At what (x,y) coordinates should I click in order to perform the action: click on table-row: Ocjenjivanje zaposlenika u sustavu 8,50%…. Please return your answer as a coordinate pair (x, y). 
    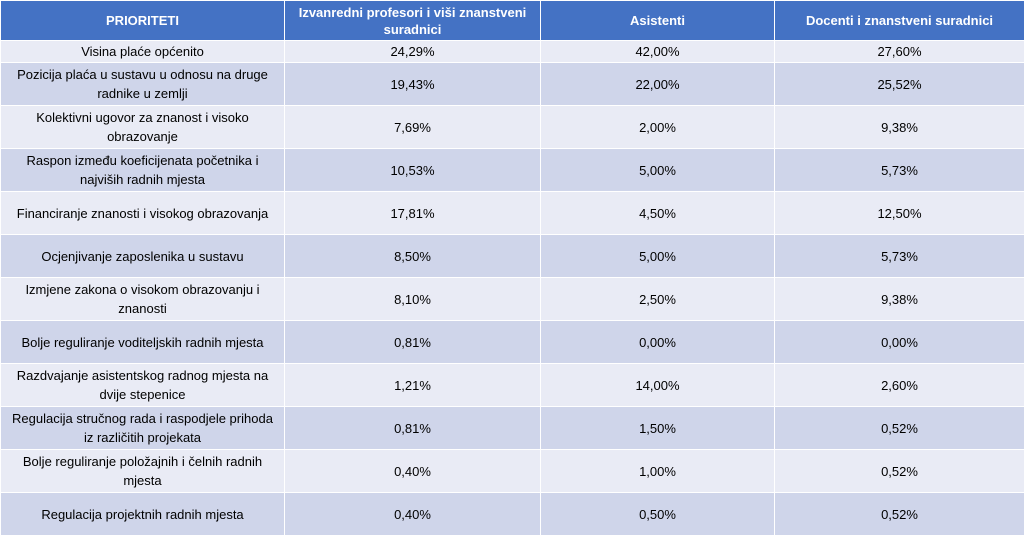
    Looking at the image, I should click on (512, 256).